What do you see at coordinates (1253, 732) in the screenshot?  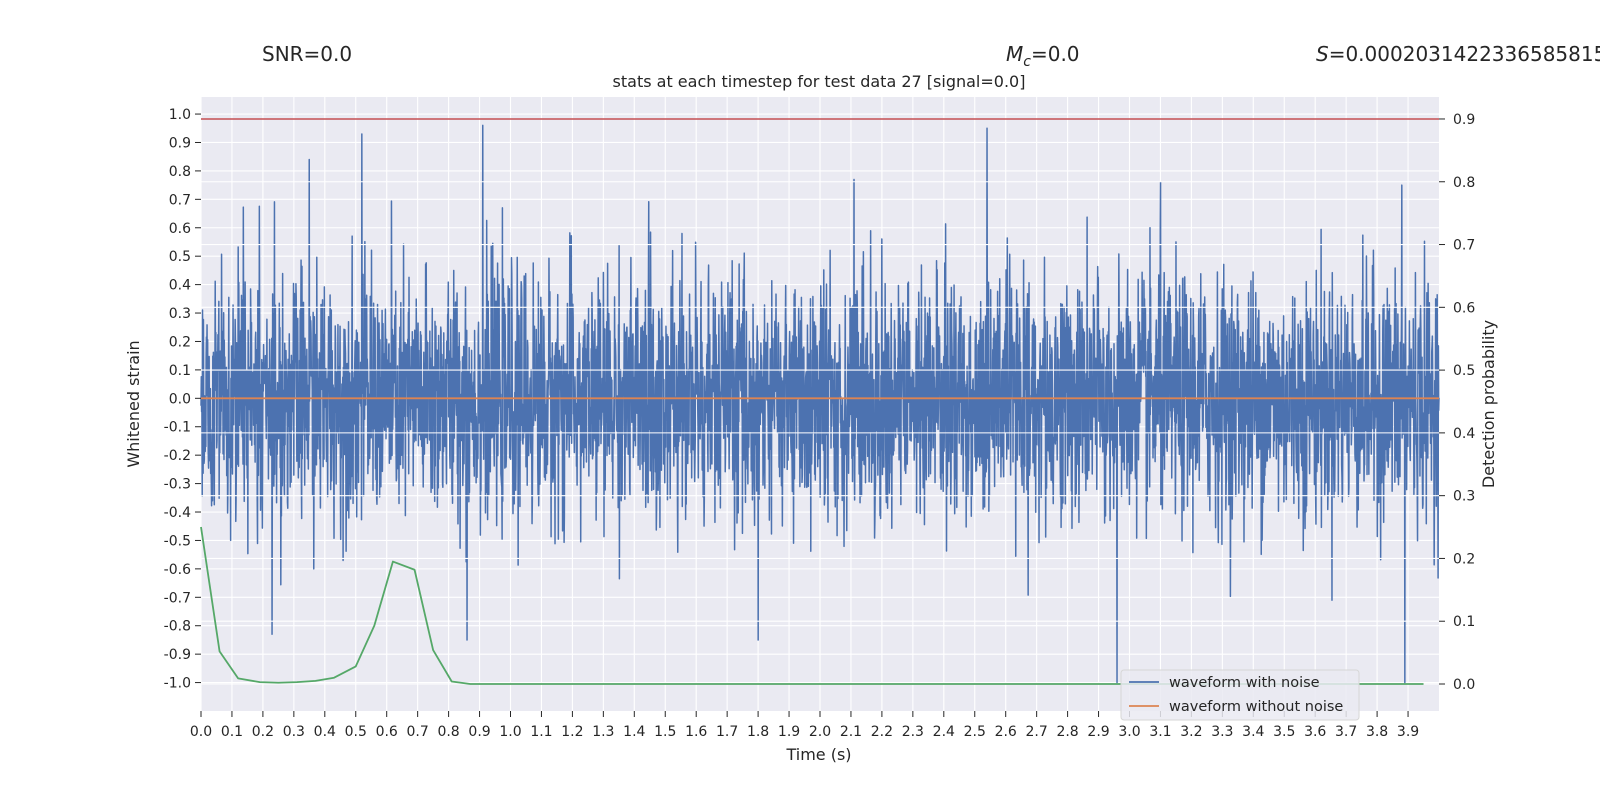 I see `x-tick-label: 3.4` at bounding box center [1253, 732].